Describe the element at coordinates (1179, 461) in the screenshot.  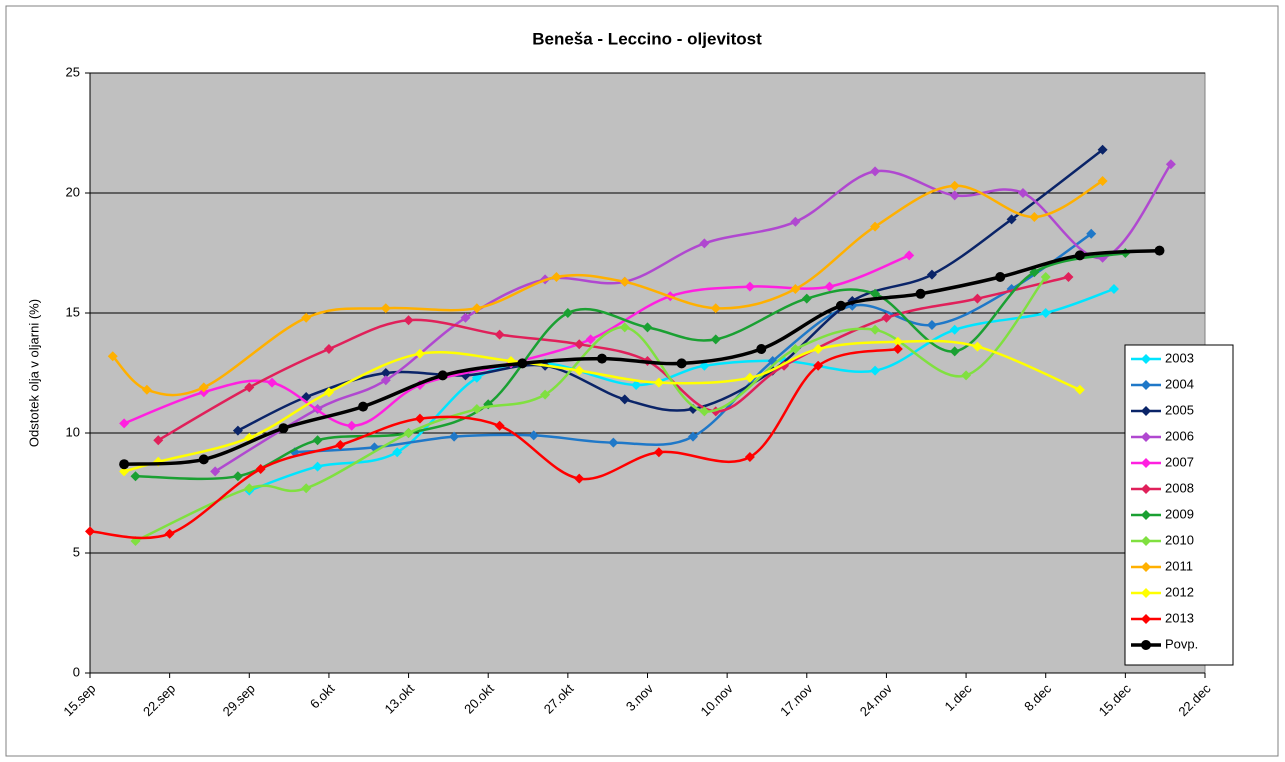
I see `legend-label: 2007` at that location.